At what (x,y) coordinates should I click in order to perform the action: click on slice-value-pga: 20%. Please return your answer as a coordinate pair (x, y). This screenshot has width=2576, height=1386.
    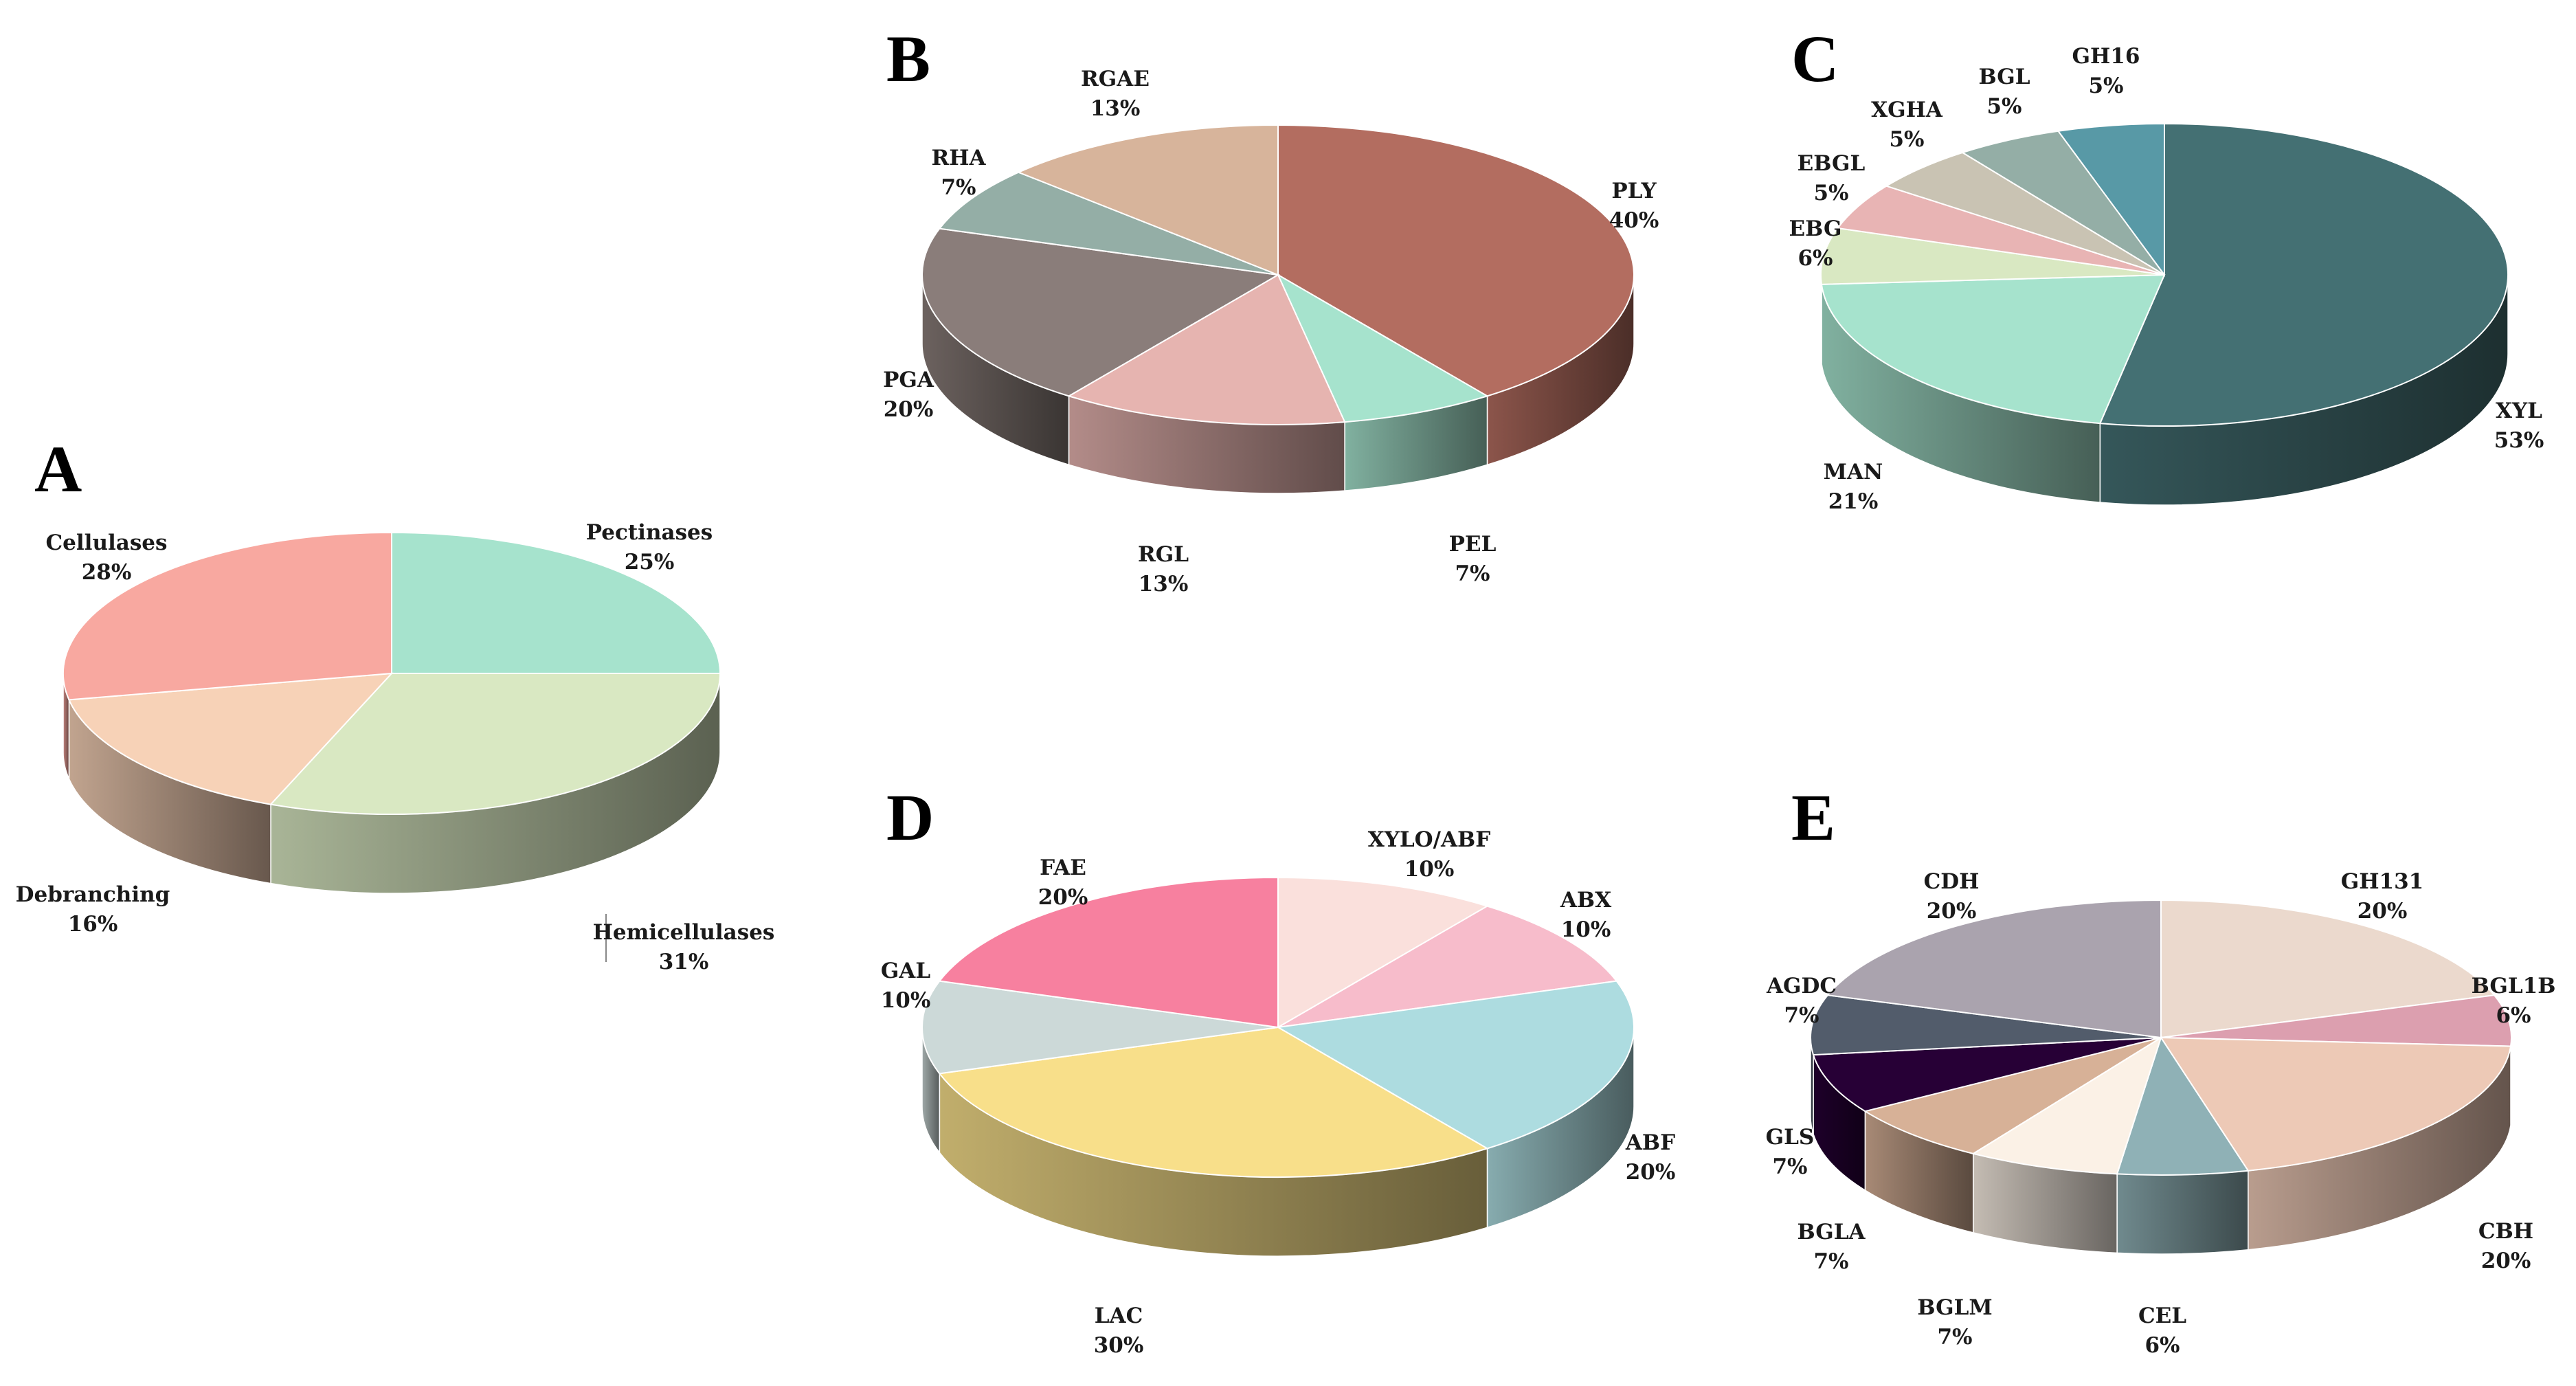
    Looking at the image, I should click on (909, 409).